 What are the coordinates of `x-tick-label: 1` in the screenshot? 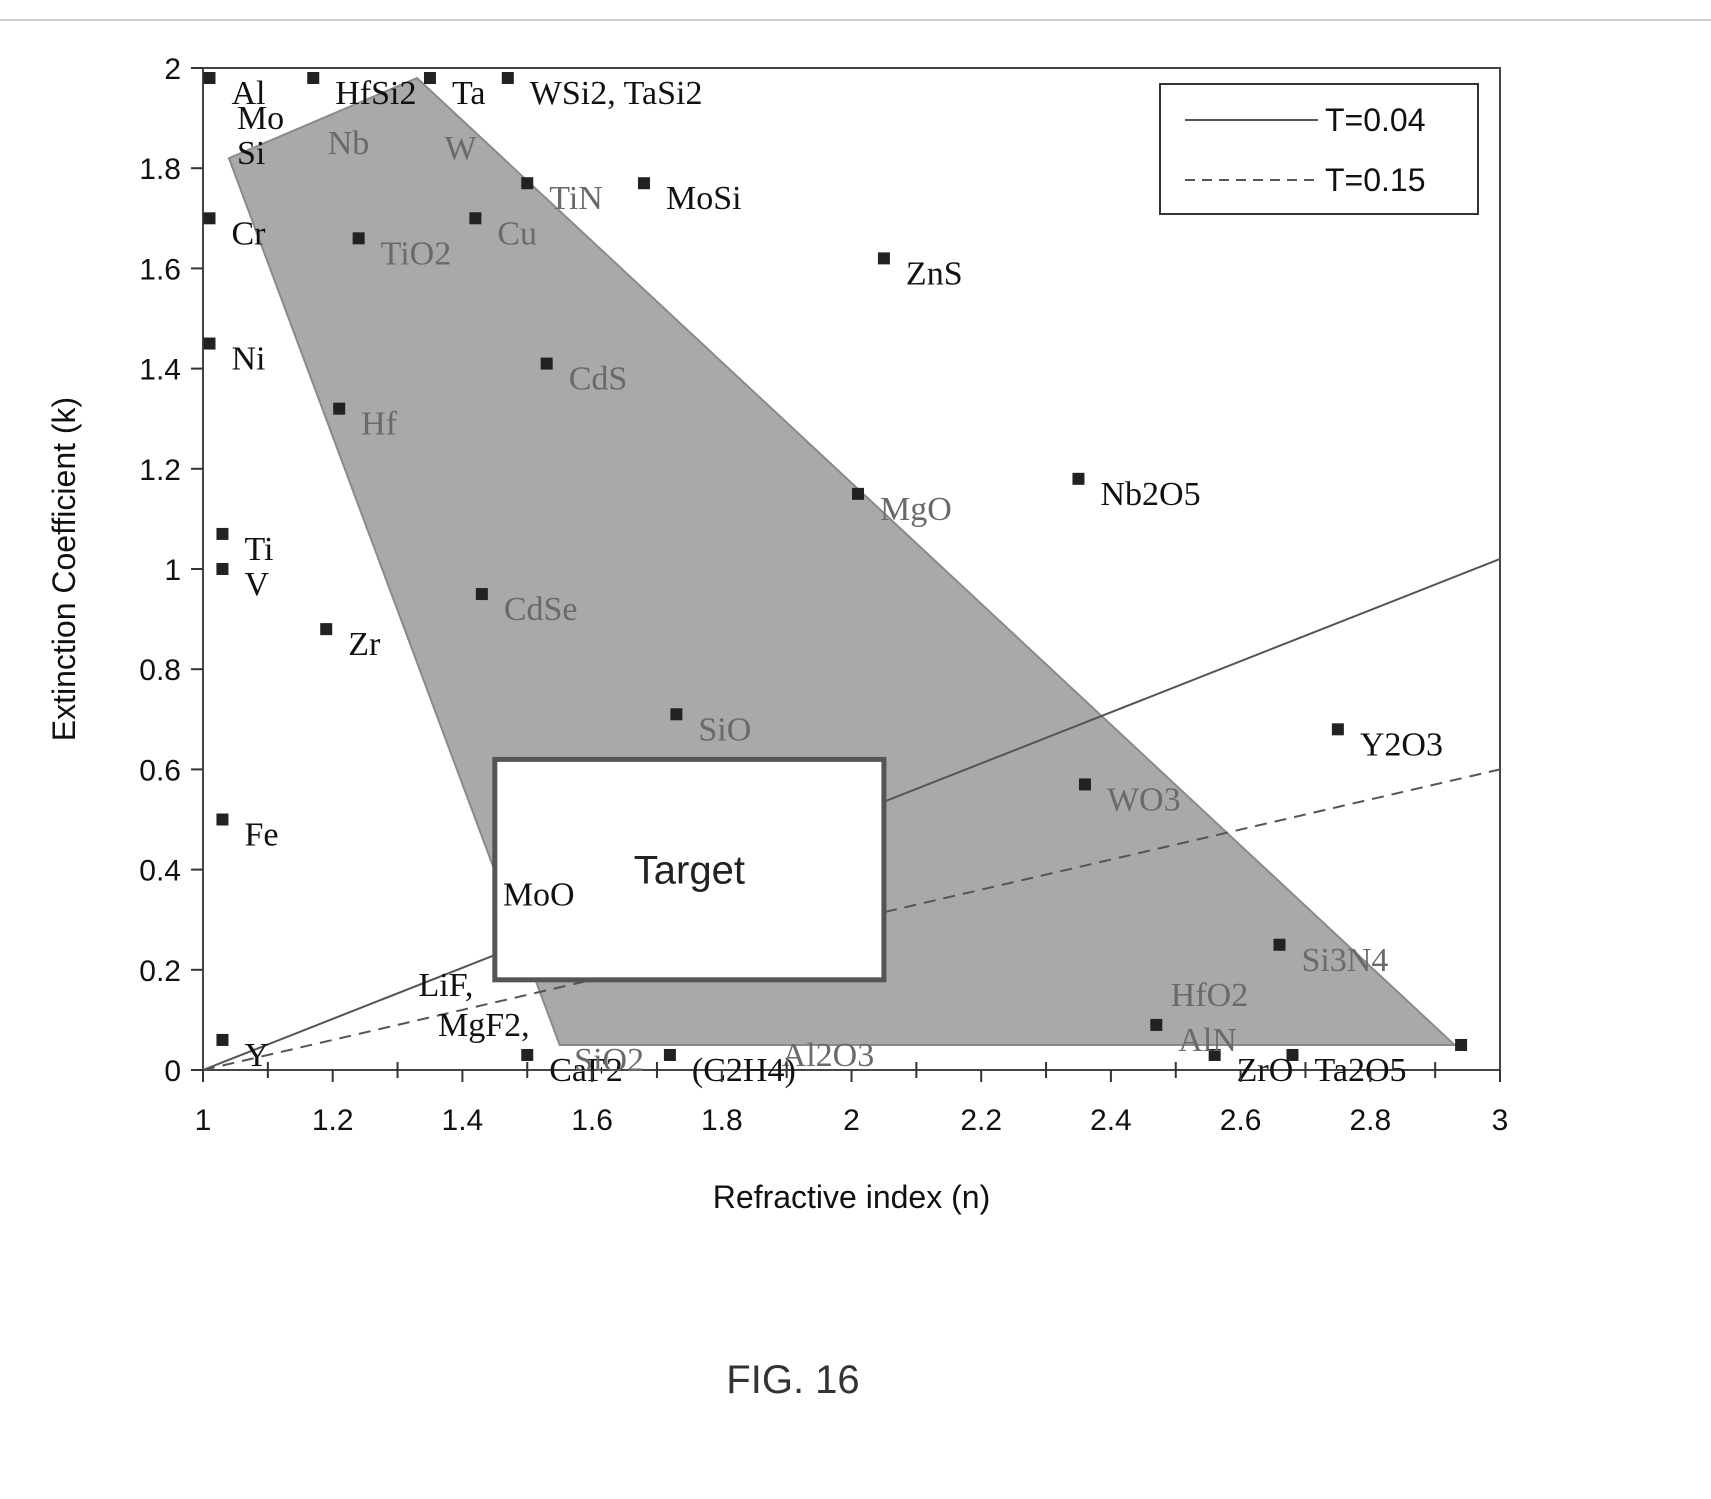 It's located at (203, 1120).